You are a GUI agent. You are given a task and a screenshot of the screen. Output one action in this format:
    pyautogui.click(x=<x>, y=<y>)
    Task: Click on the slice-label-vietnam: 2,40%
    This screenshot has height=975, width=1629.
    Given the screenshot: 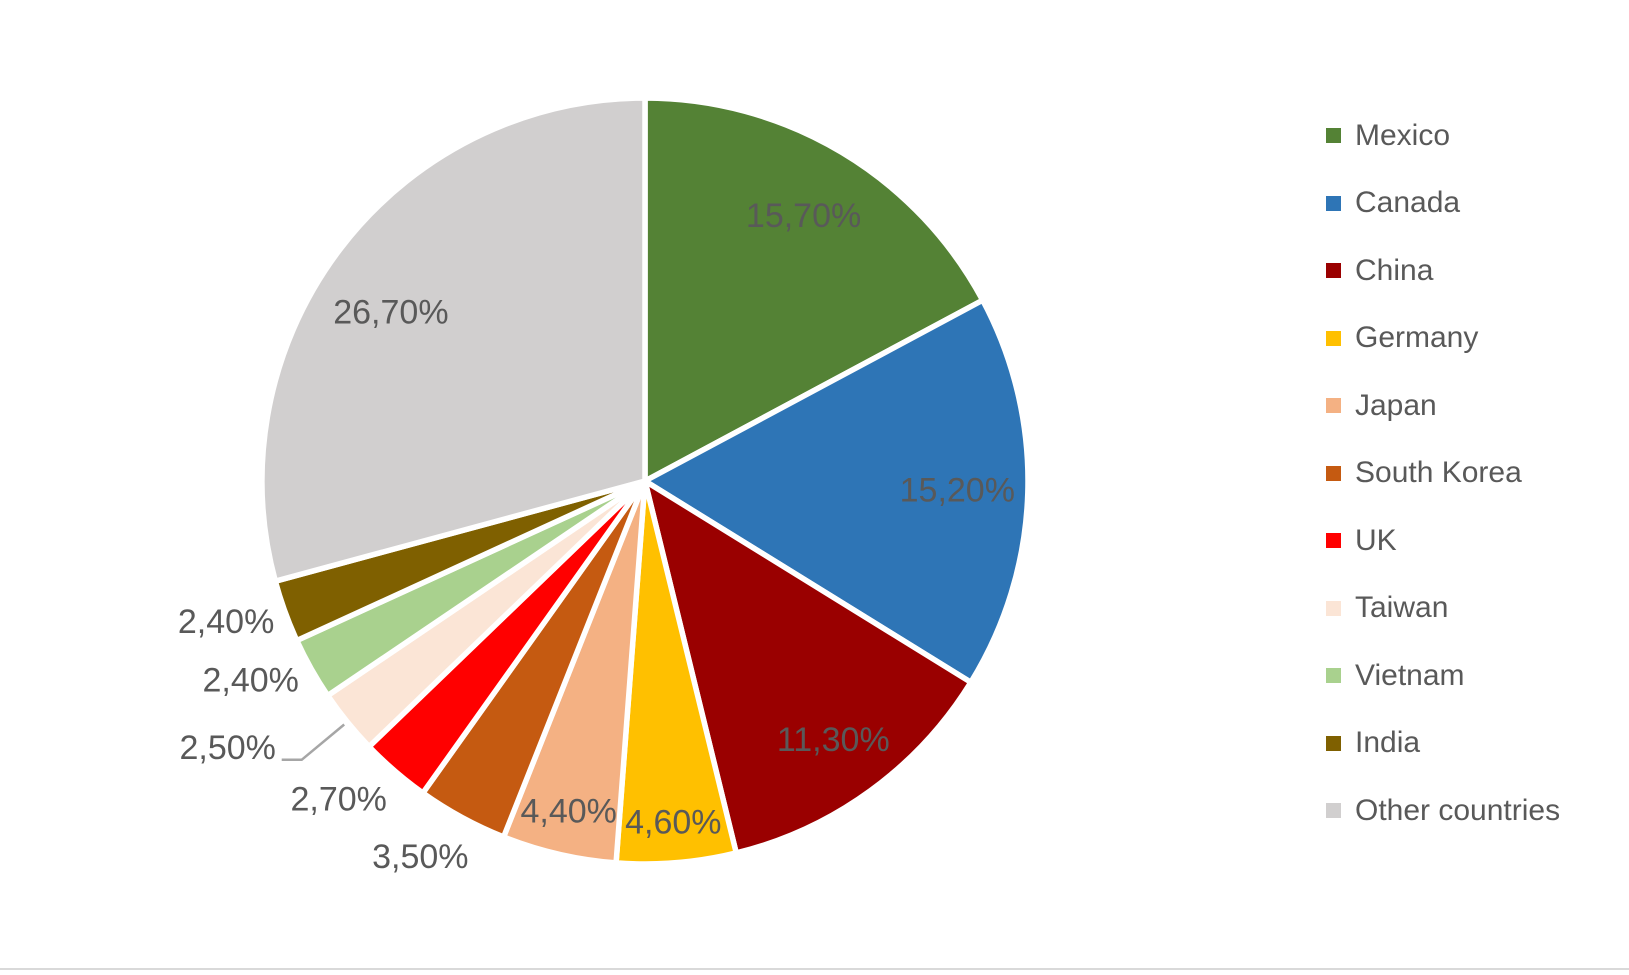 What is the action you would take?
    pyautogui.click(x=250, y=681)
    